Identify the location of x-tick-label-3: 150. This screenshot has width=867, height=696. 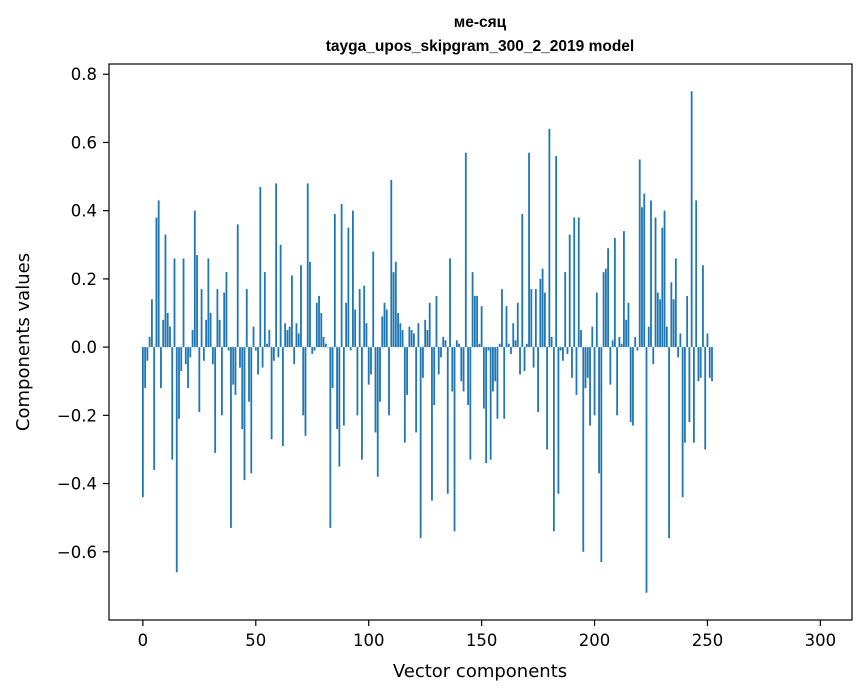
(482, 640).